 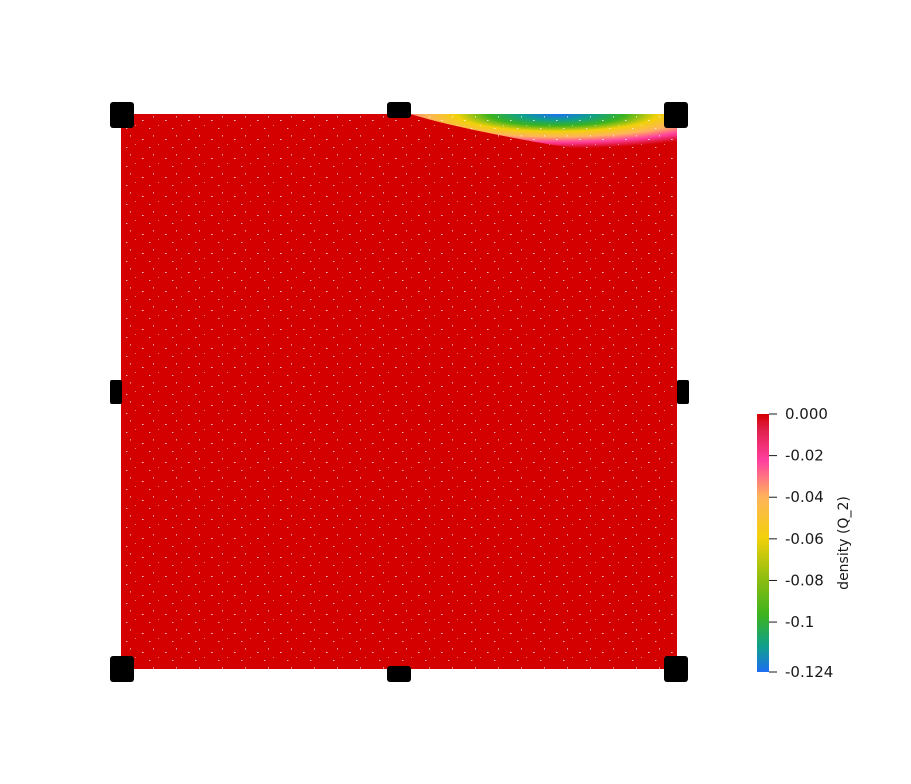 What do you see at coordinates (763, 543) in the screenshot?
I see `colorbar-gradient` at bounding box center [763, 543].